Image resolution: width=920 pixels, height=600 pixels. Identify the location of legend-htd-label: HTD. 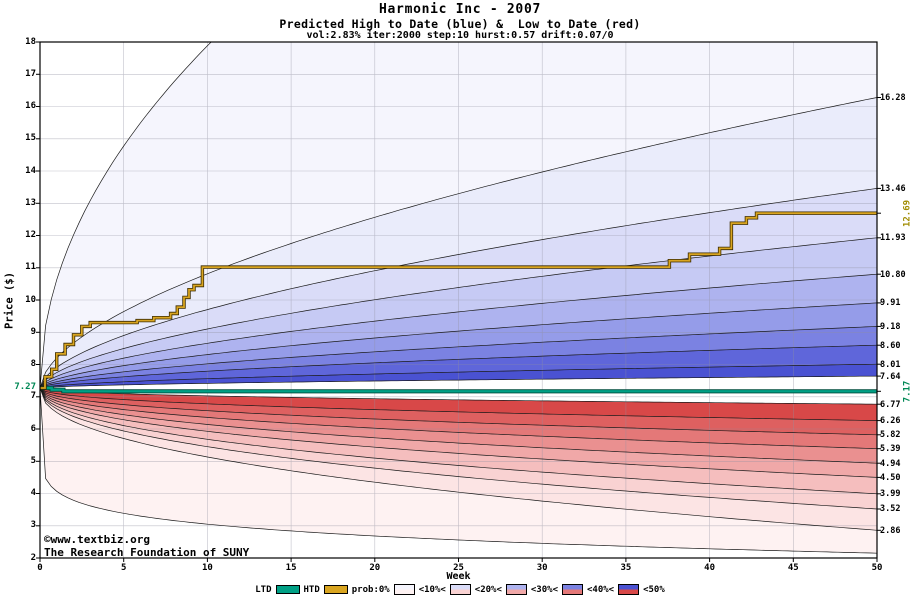
(311, 589).